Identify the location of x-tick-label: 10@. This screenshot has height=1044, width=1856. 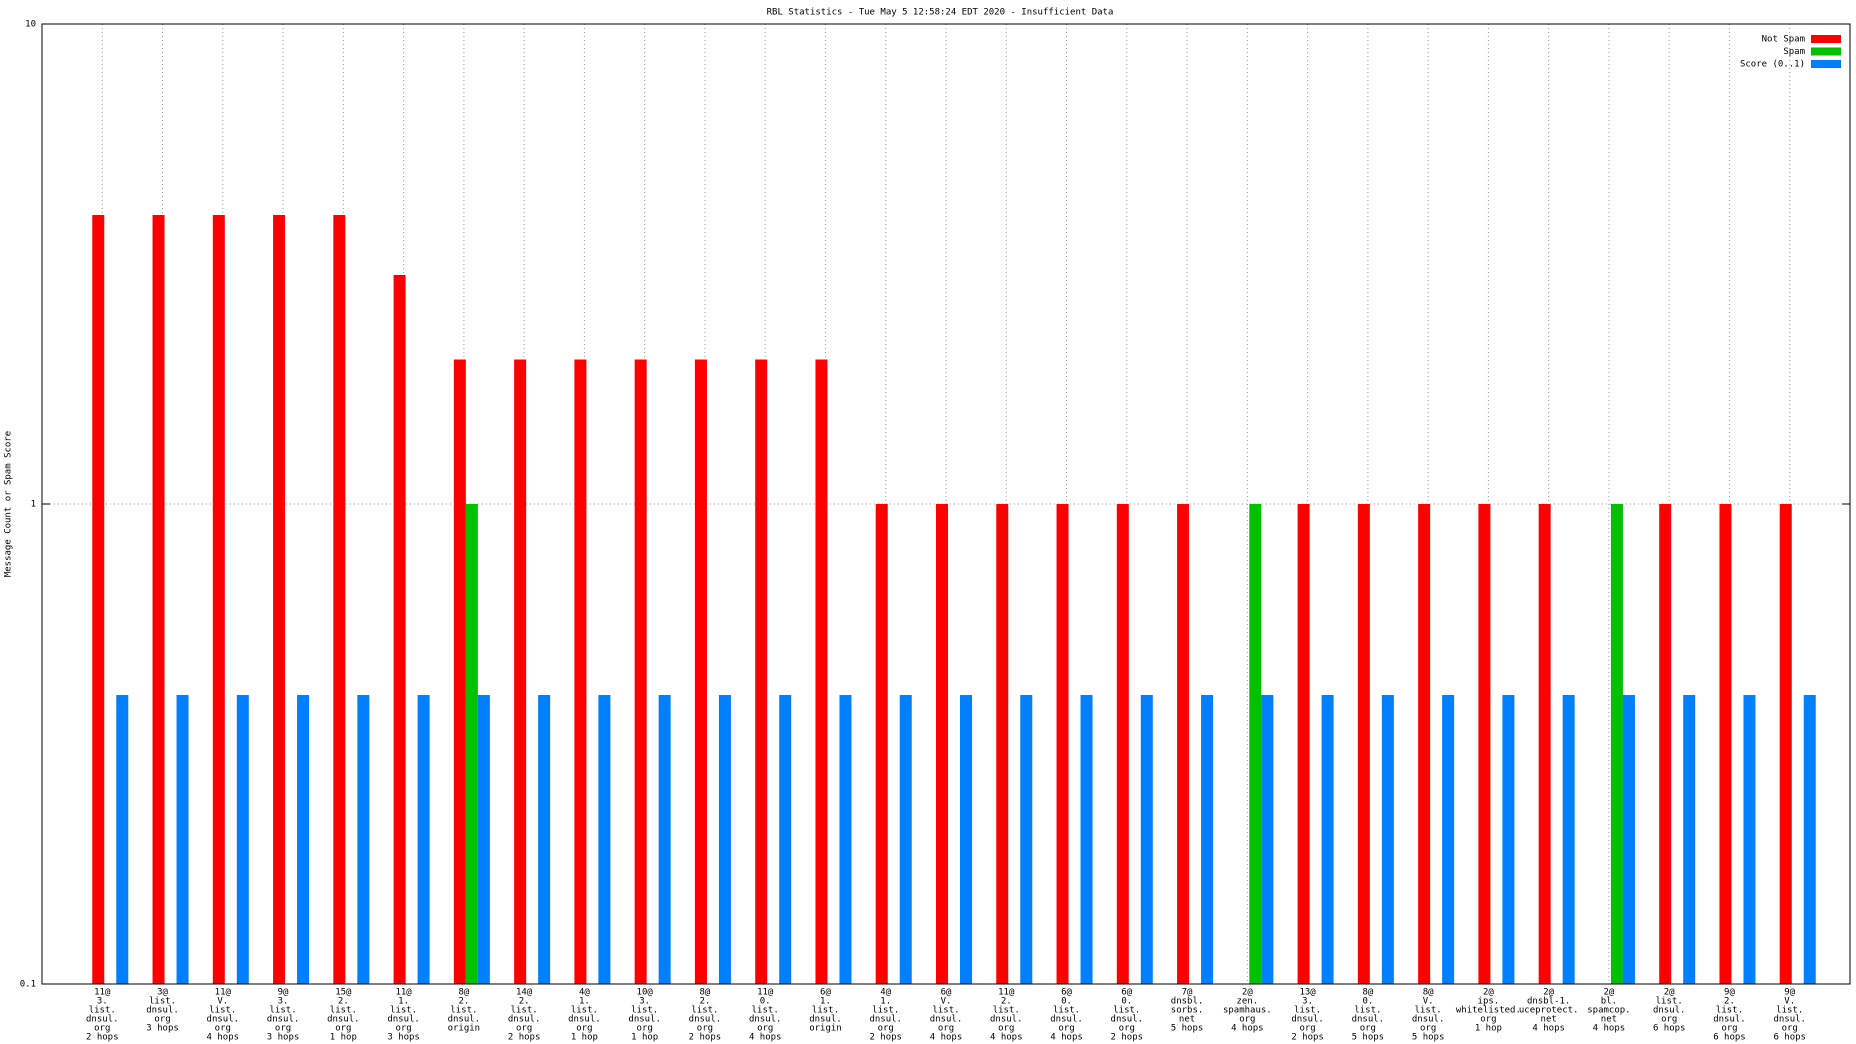
(645, 993).